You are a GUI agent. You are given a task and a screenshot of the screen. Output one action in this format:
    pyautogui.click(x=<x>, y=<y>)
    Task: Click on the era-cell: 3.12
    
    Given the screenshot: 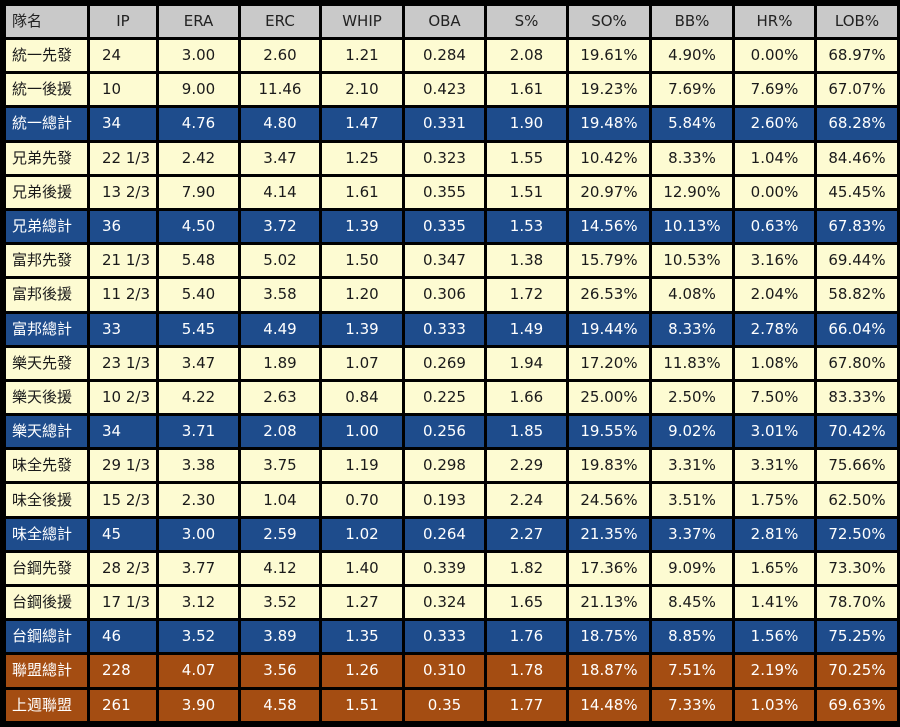 What is the action you would take?
    pyautogui.click(x=198, y=603)
    